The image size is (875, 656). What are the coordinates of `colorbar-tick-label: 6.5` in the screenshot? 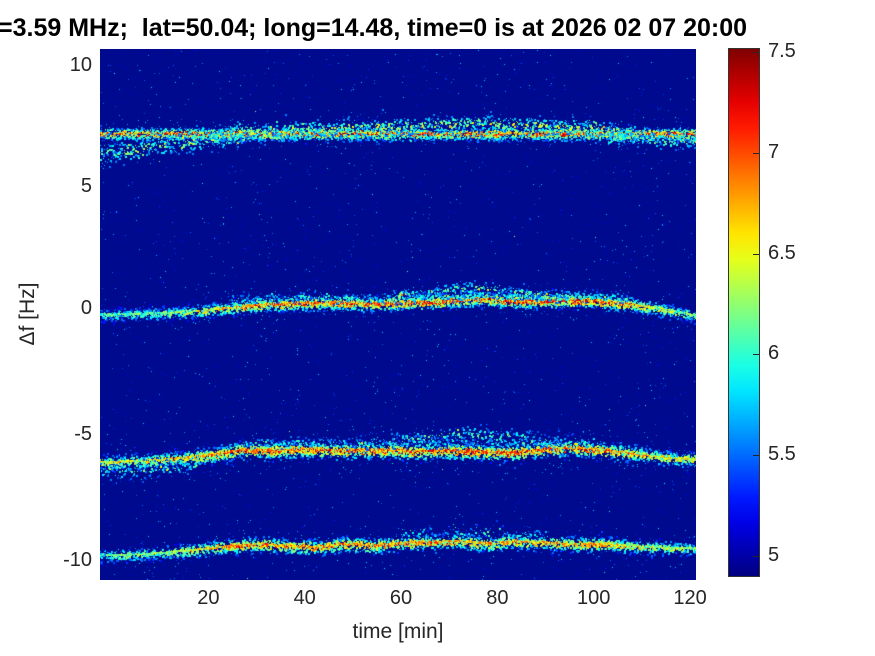 It's located at (782, 252).